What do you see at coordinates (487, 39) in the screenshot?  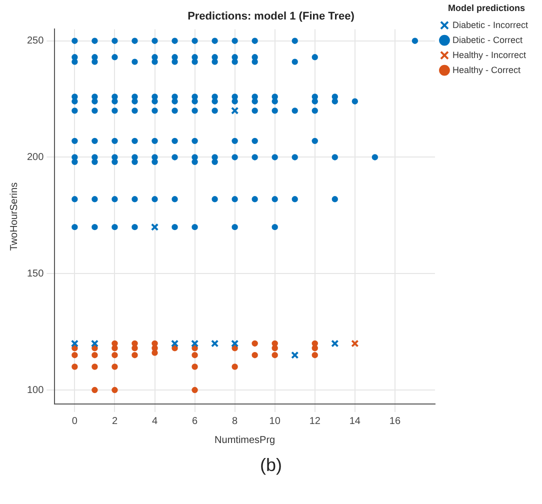 I see `legend-label: Diabetic - Correct` at bounding box center [487, 39].